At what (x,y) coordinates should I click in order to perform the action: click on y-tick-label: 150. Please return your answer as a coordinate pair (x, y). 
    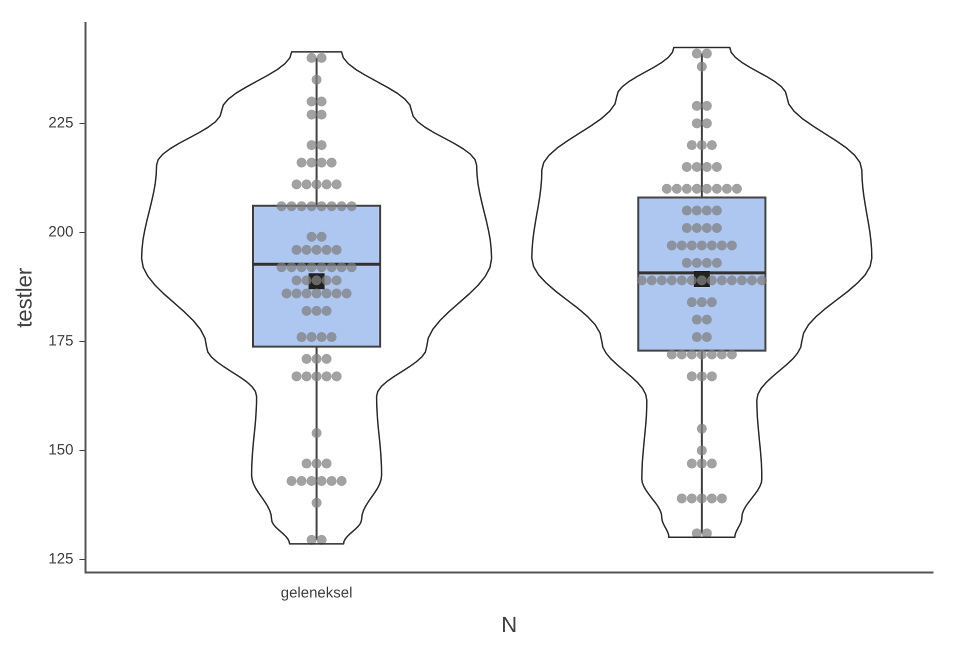
    Looking at the image, I should click on (61, 450).